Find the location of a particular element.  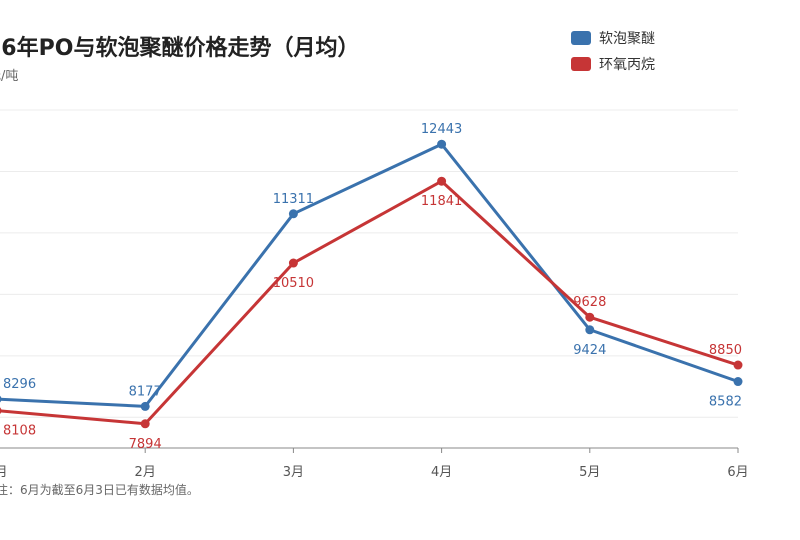

x-tick-label: 2月 is located at coordinates (145, 472).